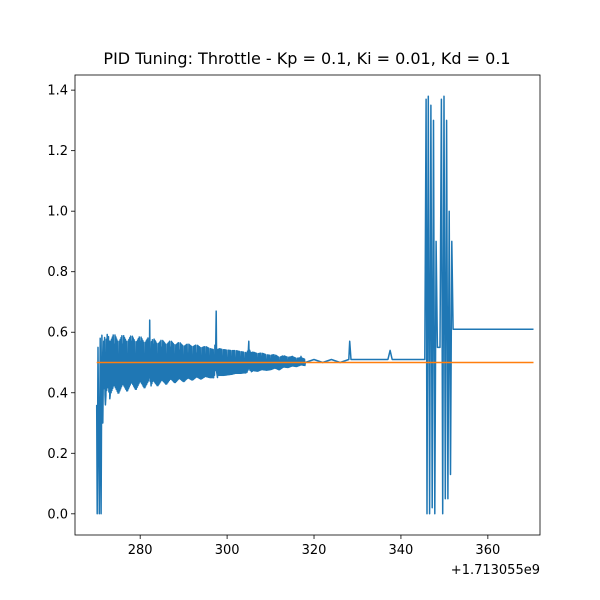 This screenshot has height=600, width=600. Describe the element at coordinates (57, 514) in the screenshot. I see `y-tick-label: 0.0` at that location.